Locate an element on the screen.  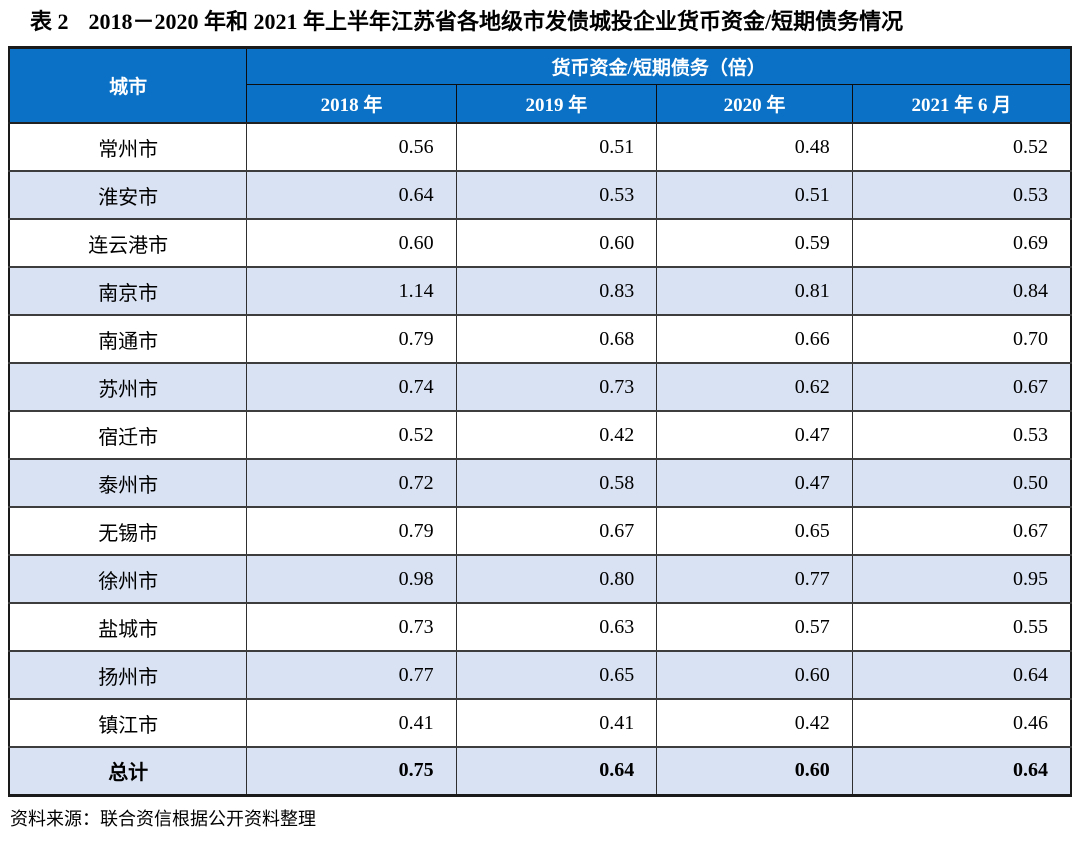
value-cell-2020: 0.51 is located at coordinates (754, 195).